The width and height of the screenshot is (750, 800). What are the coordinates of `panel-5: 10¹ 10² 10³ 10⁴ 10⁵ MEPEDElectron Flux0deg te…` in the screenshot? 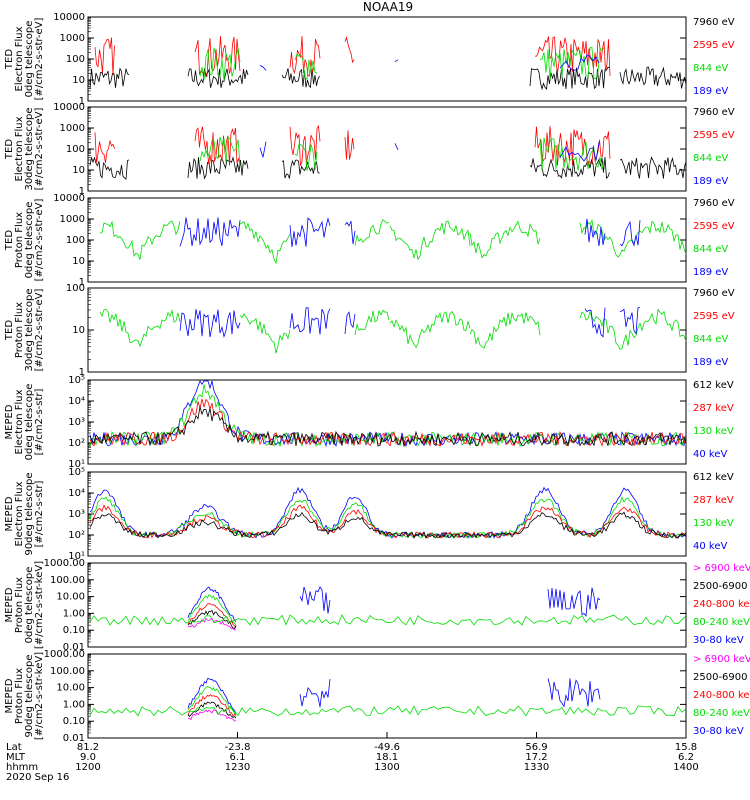 It's located at (369, 422).